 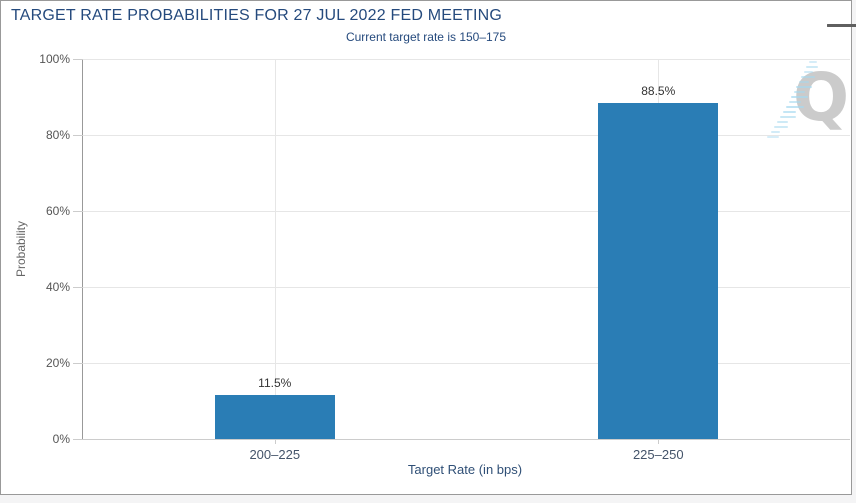 What do you see at coordinates (275, 249) in the screenshot?
I see `x-gridline` at bounding box center [275, 249].